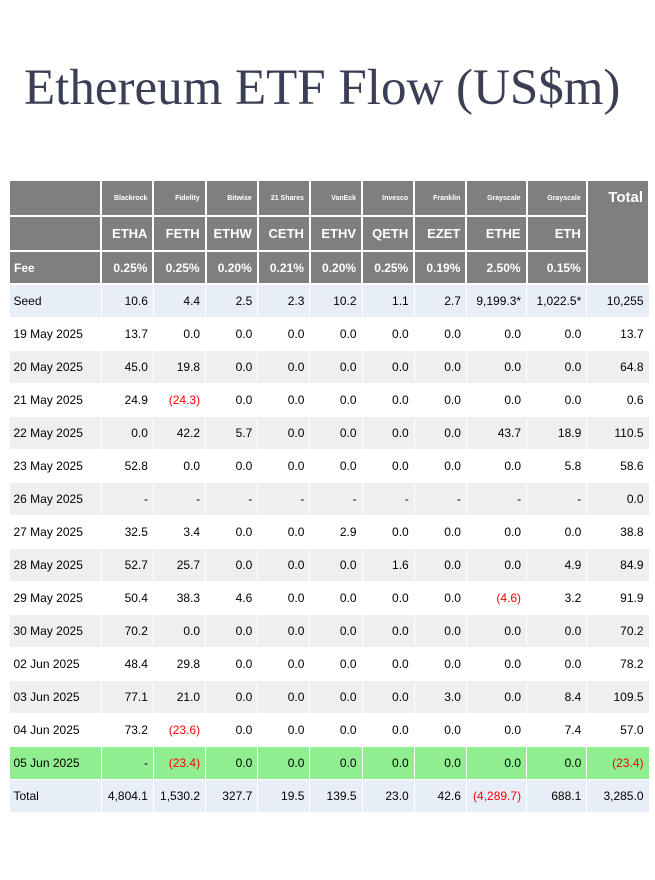  I want to click on data-cell: 2.5, so click(232, 300).